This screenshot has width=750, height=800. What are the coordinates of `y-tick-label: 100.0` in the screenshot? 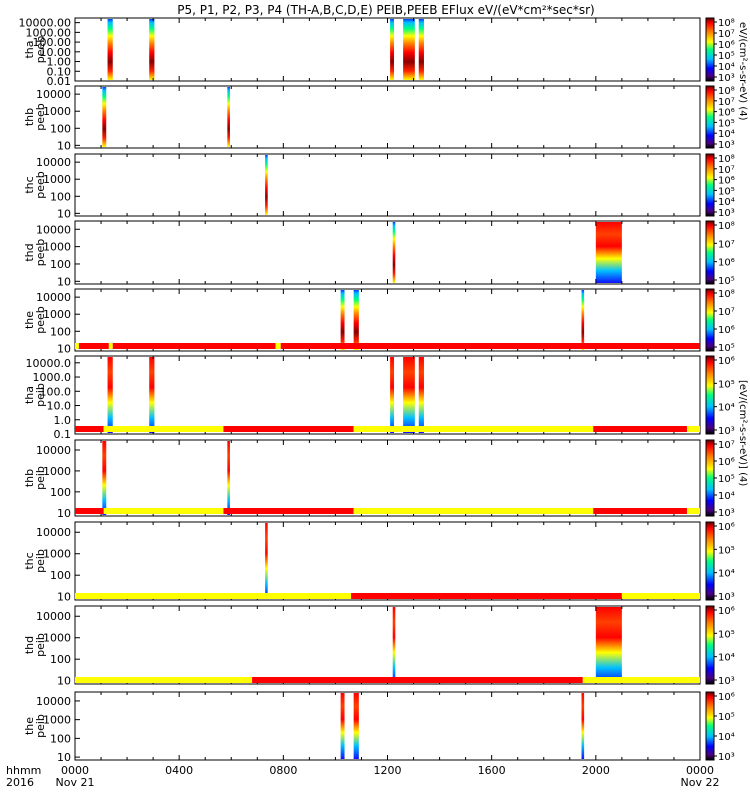 It's located at (56, 391).